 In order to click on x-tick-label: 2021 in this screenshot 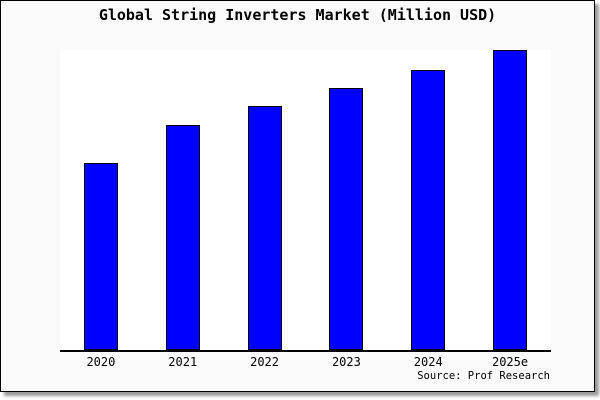, I will do `click(183, 362)`.